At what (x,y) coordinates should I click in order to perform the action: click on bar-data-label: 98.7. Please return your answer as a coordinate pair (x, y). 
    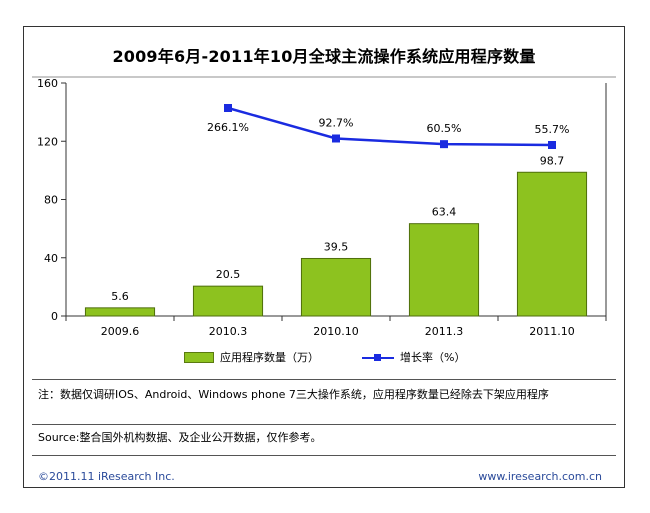
    Looking at the image, I should click on (552, 160).